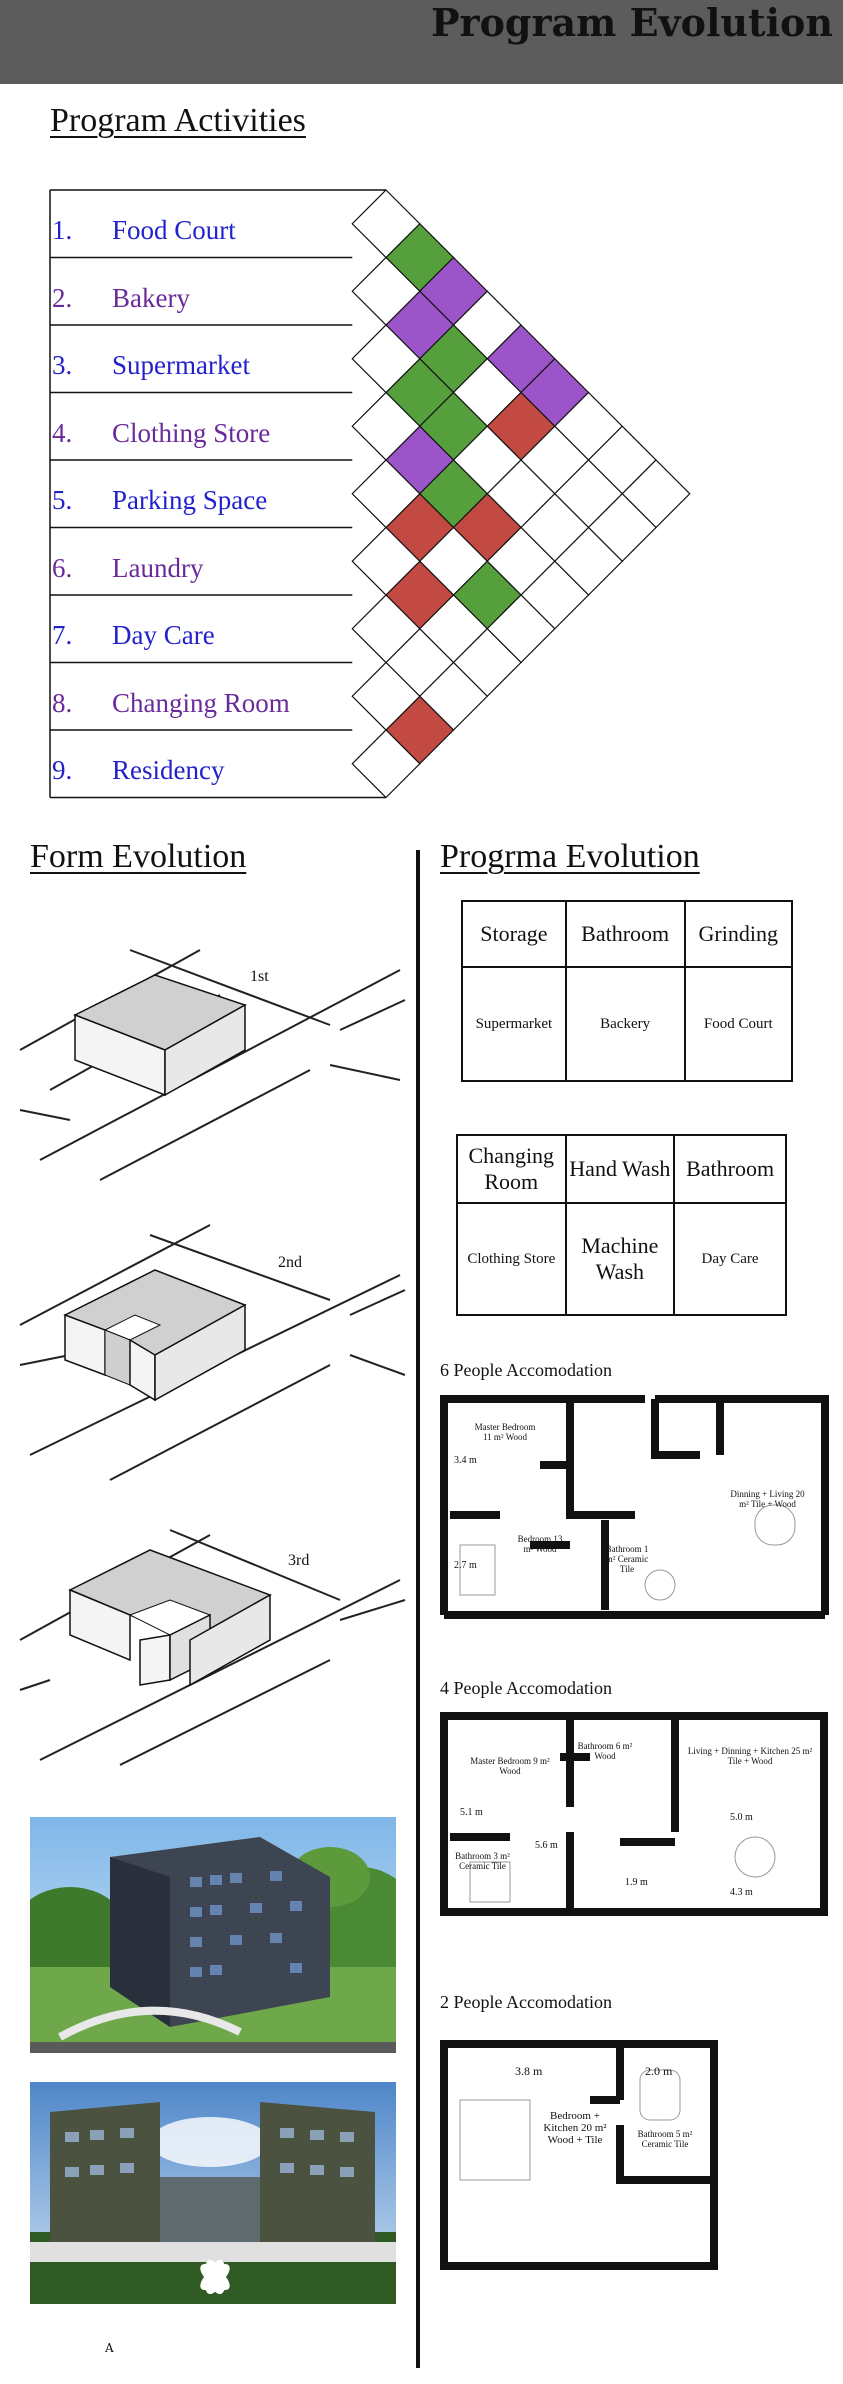 Image resolution: width=843 pixels, height=2384 pixels. Describe the element at coordinates (540, 1544) in the screenshot. I see `plan6-room-2: Bedroom 13 m² Wood` at that location.